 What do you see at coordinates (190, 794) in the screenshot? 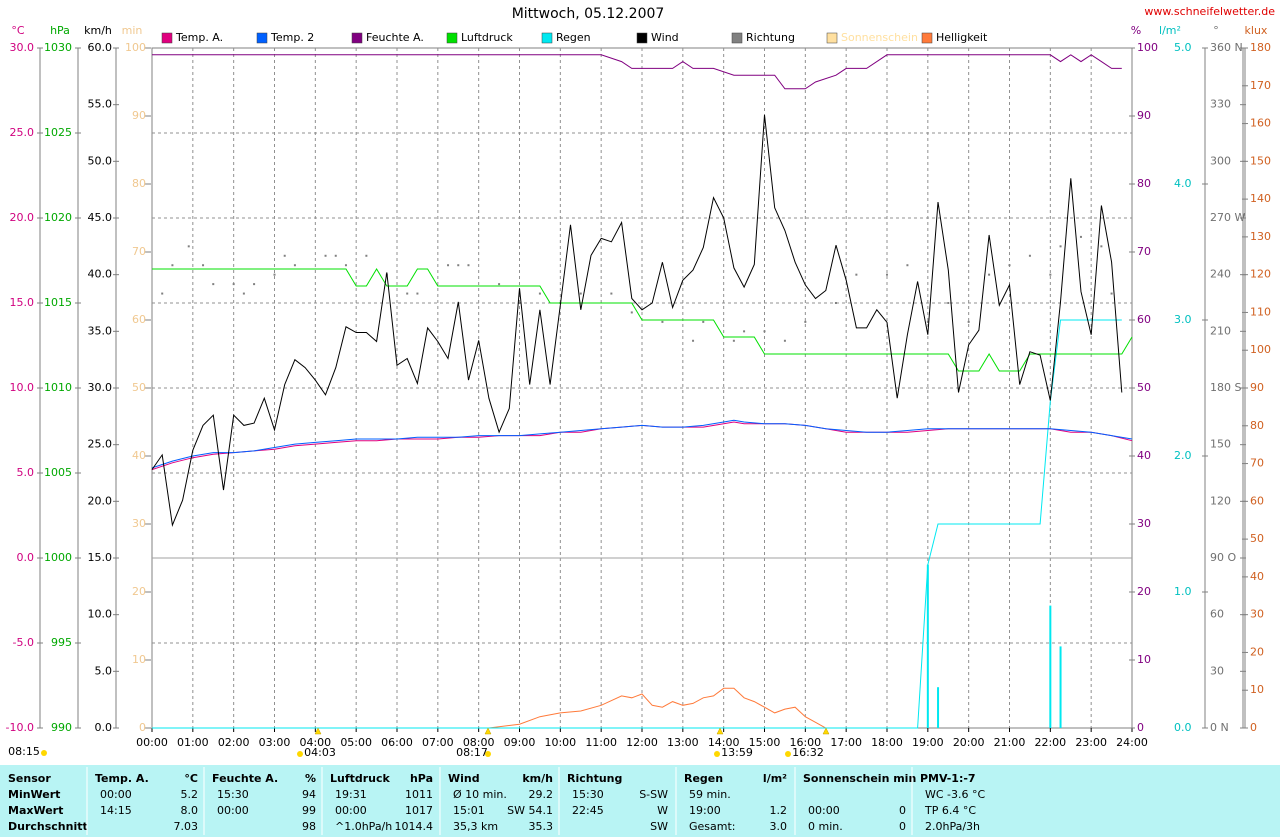
I see `table-cell: 5.2` at bounding box center [190, 794].